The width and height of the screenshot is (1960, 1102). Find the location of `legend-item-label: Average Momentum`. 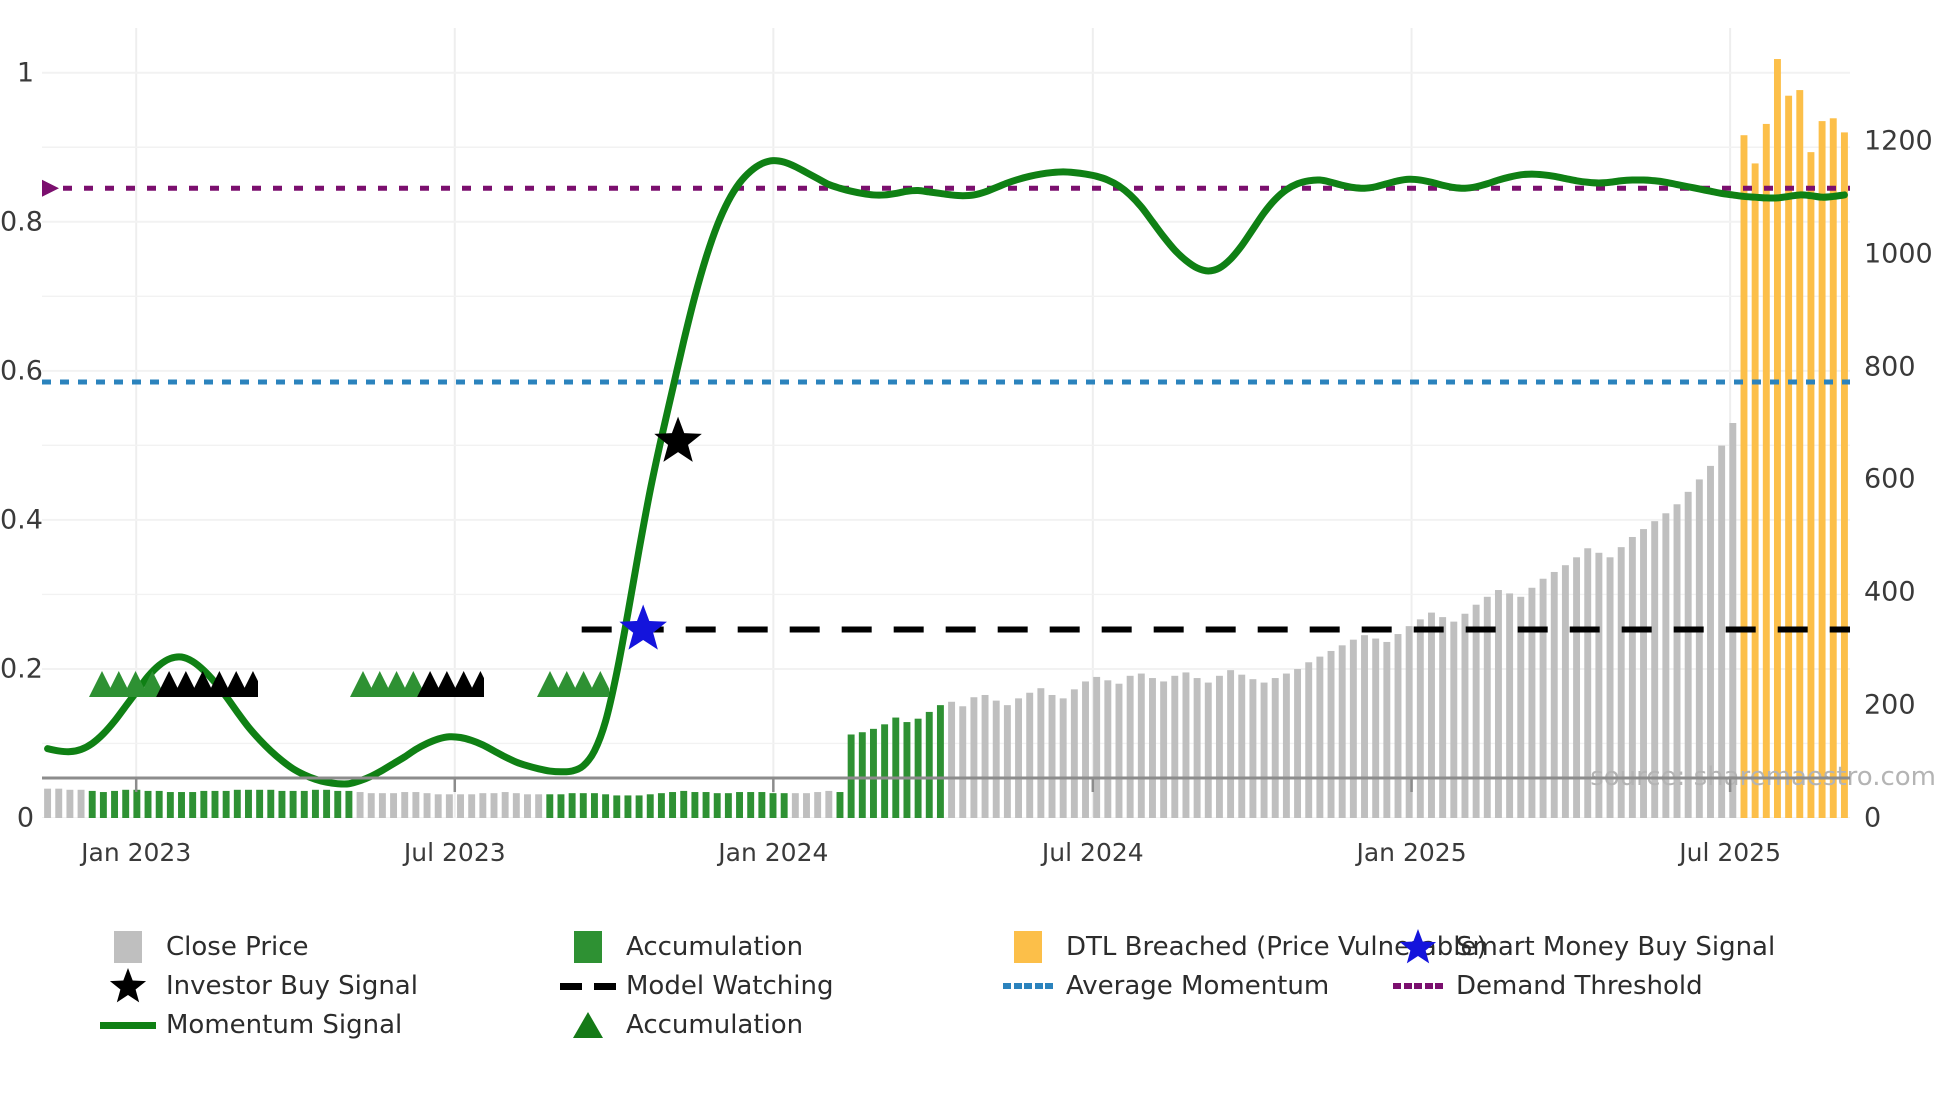

legend-item-label: Average Momentum is located at coordinates (1198, 986).